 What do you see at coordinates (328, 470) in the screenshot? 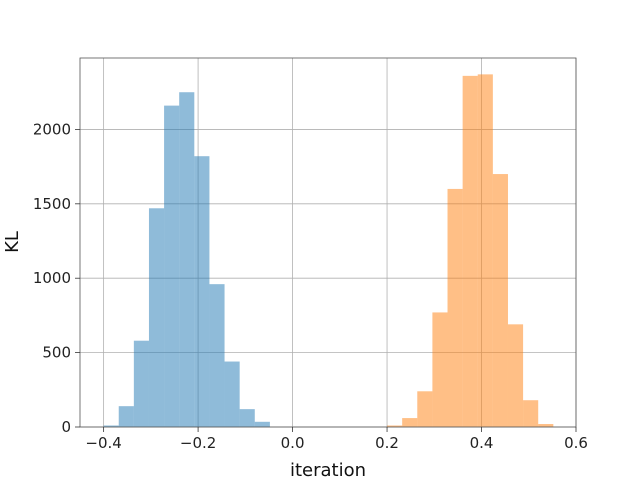
I see `x-axis-label: iteration` at bounding box center [328, 470].